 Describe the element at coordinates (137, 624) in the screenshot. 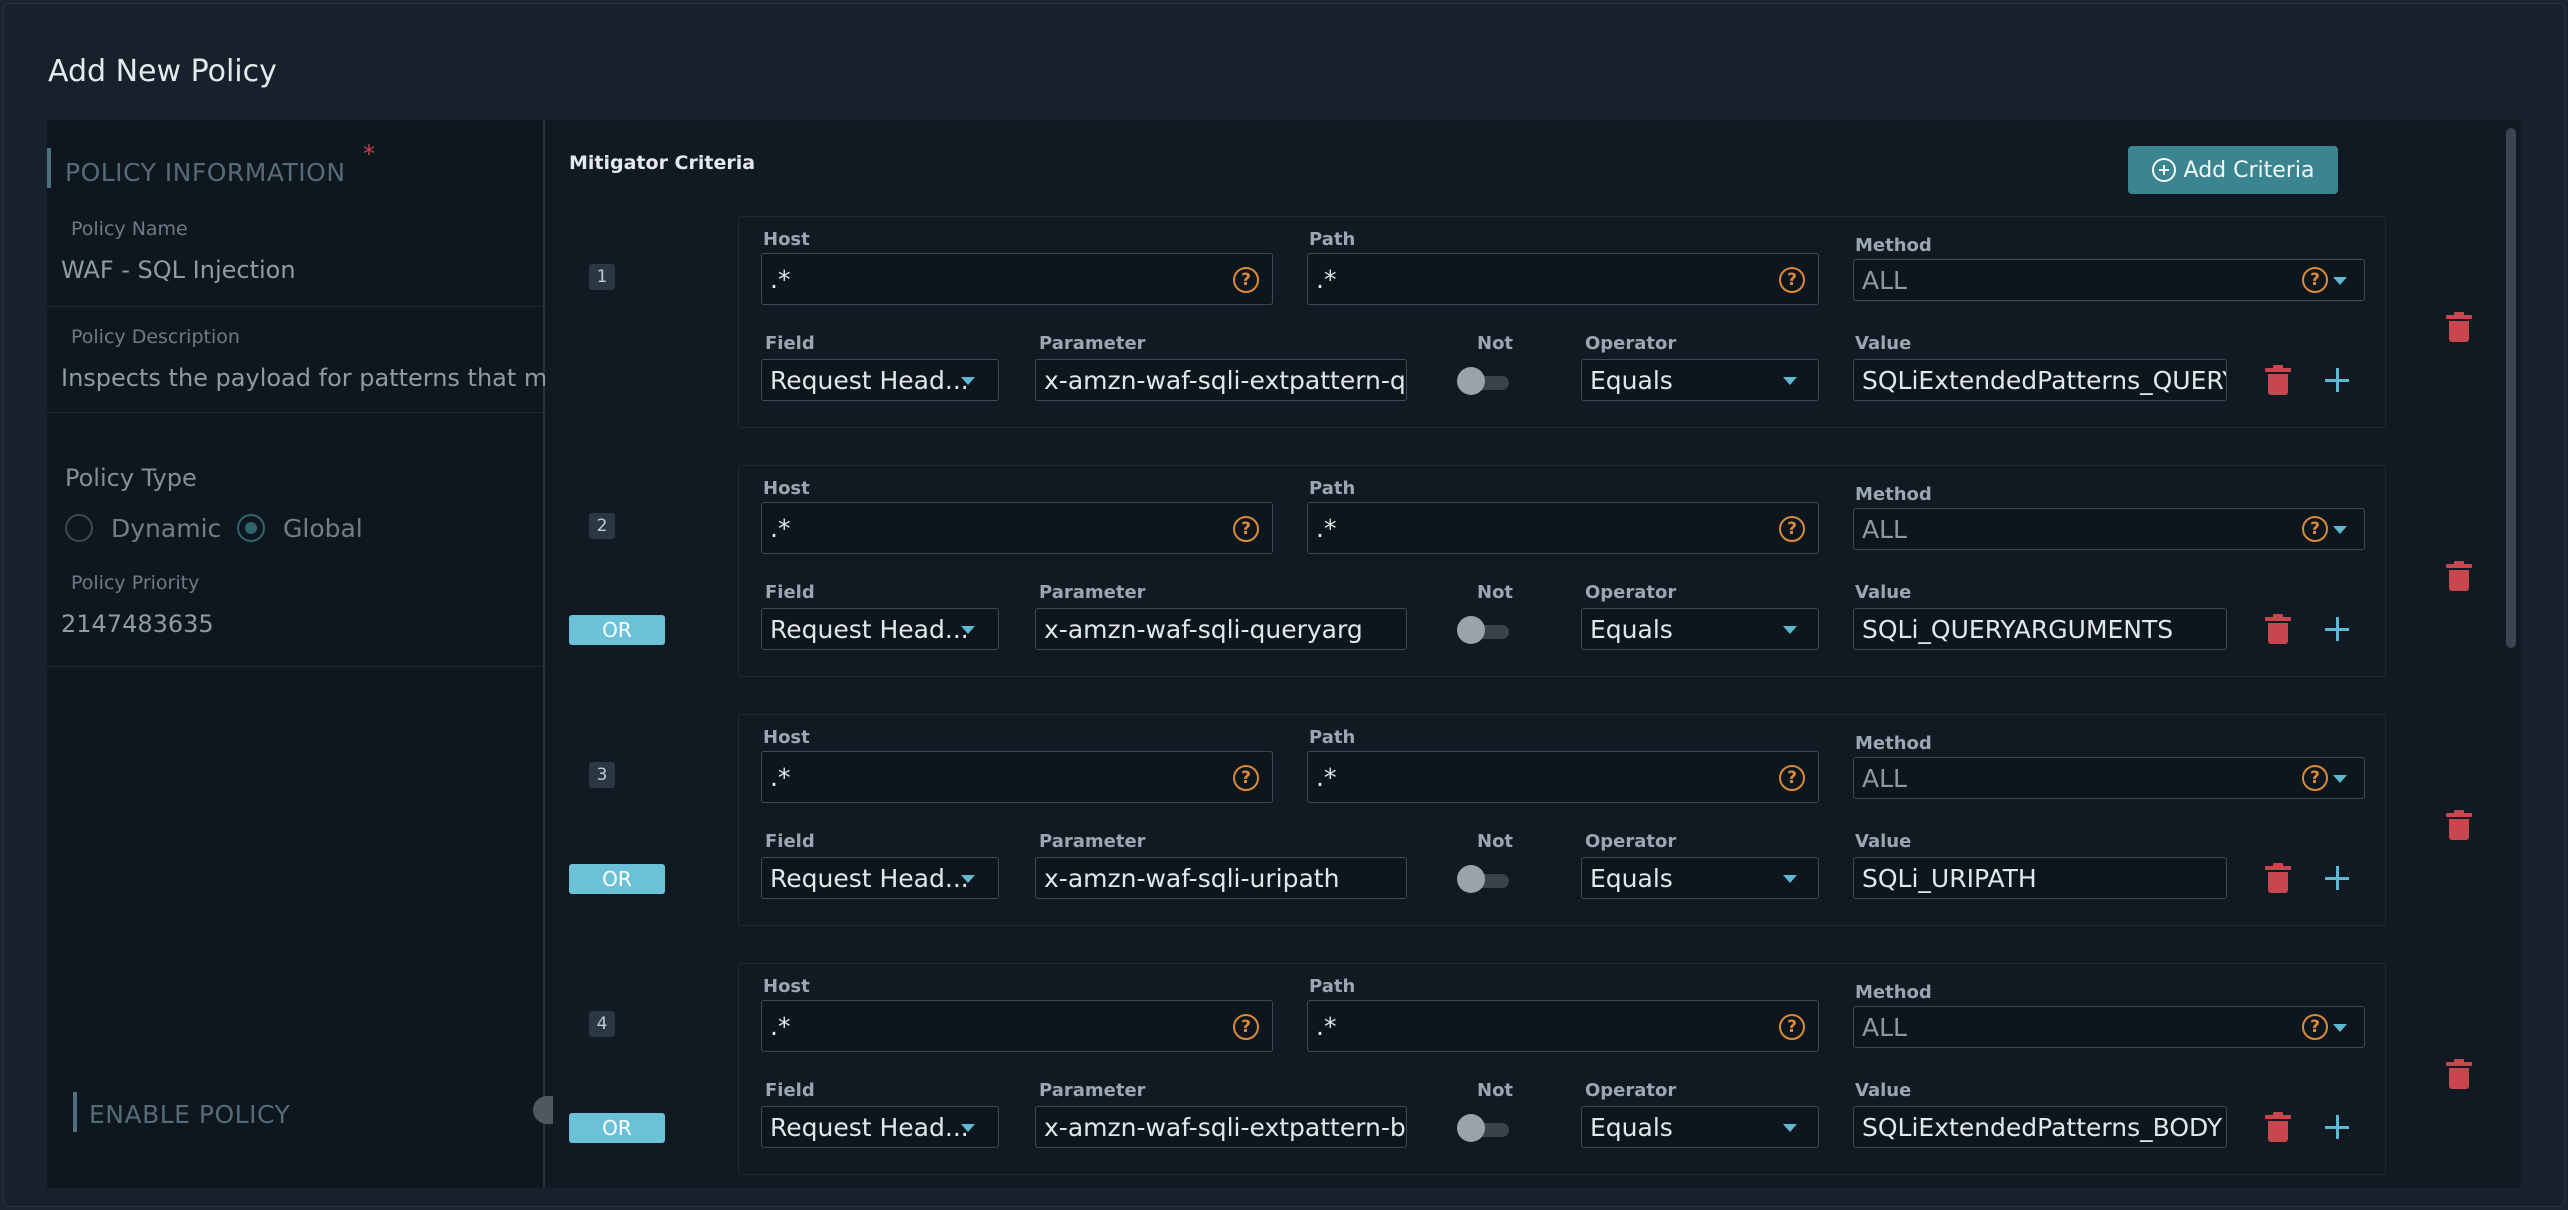

I see `policy-priority-field: 2147483635` at that location.